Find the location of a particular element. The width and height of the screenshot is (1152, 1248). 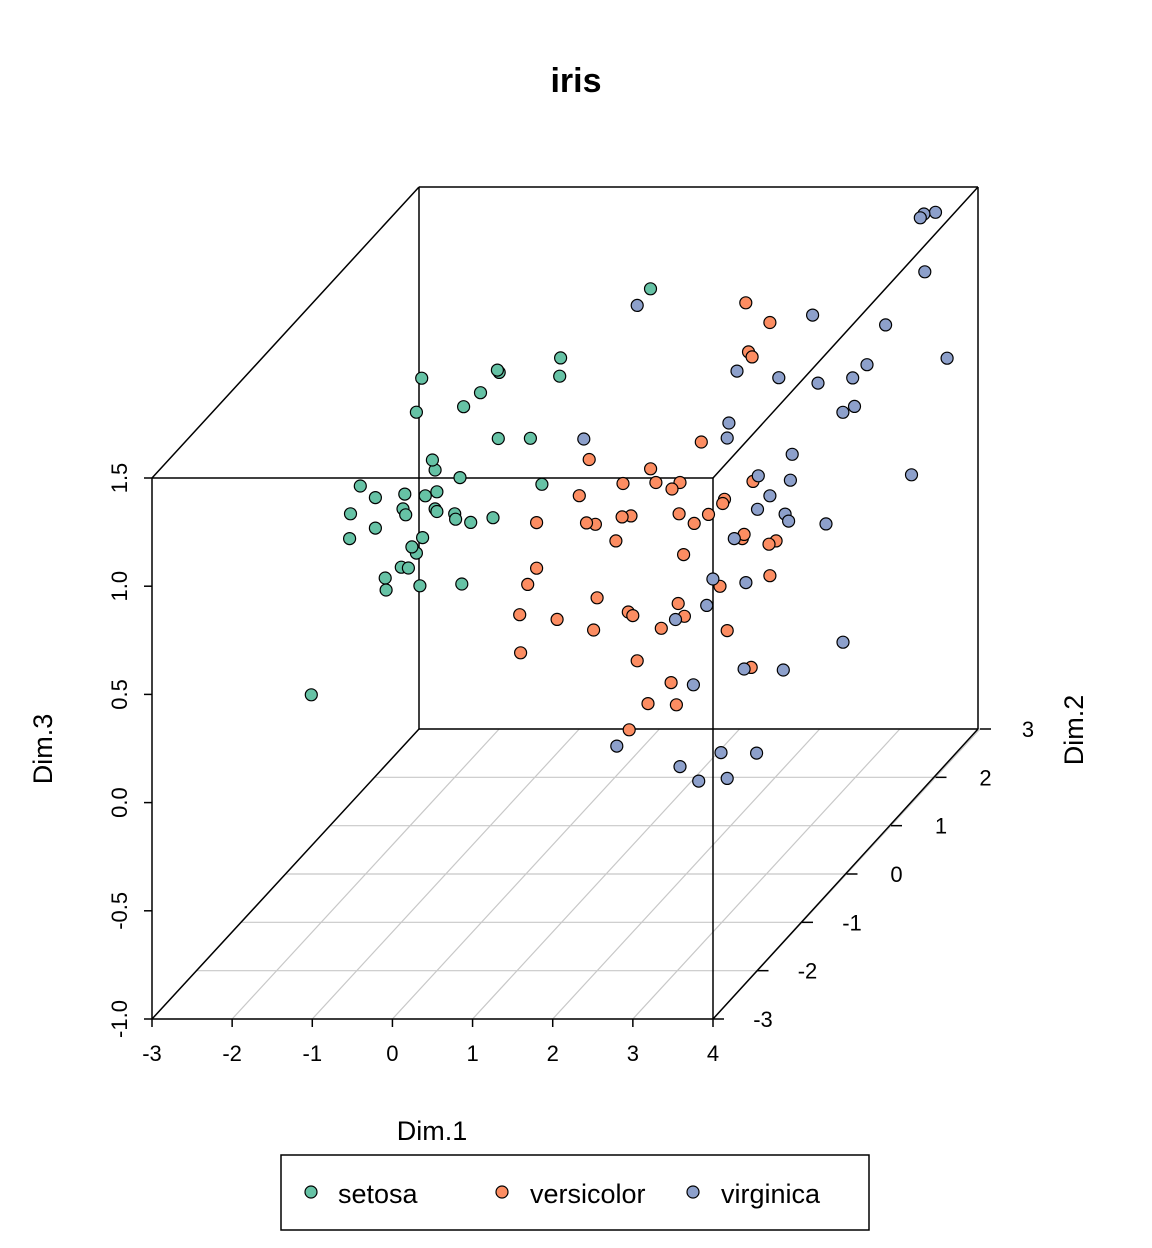

x-tick-label: 4 is located at coordinates (713, 1053).